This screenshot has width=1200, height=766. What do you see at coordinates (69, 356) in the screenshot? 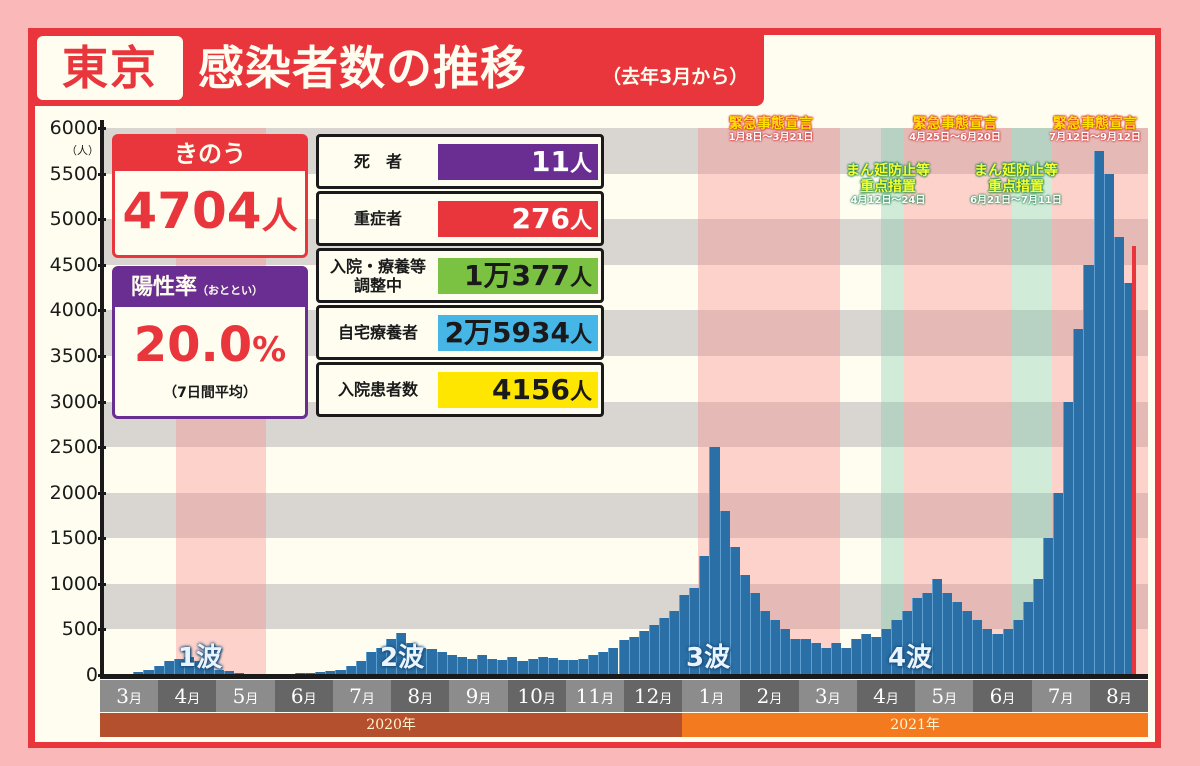
I see `y-tick-label: 3500` at bounding box center [69, 356].